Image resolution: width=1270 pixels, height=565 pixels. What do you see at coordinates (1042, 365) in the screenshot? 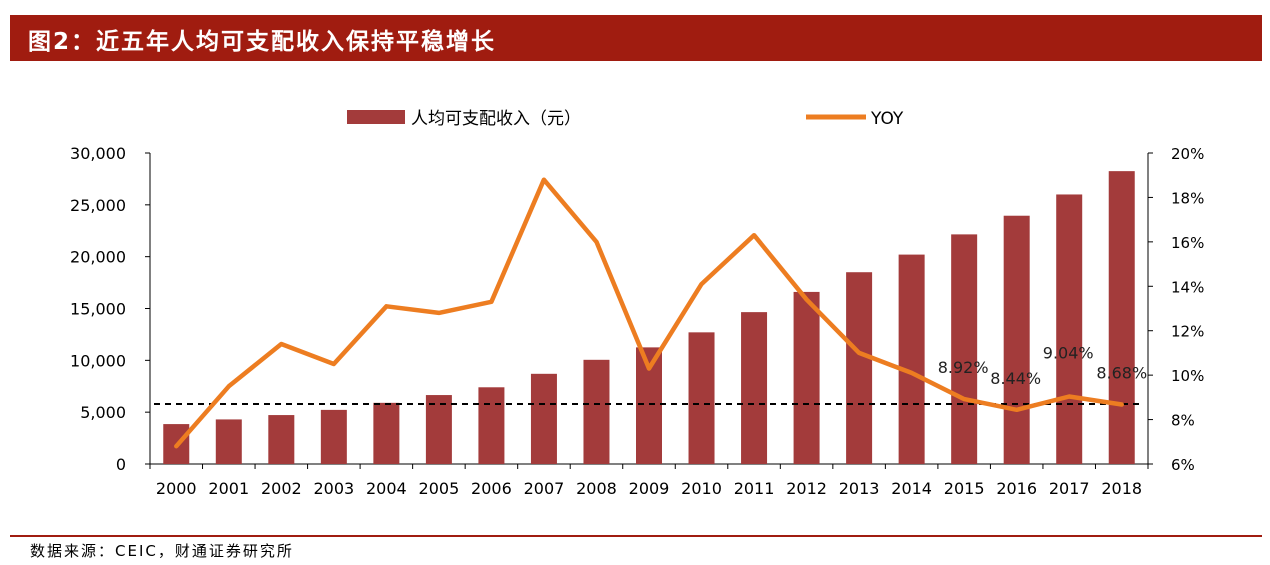
I see `data-labels: 8.92%8.44%9.04%8.68%` at bounding box center [1042, 365].